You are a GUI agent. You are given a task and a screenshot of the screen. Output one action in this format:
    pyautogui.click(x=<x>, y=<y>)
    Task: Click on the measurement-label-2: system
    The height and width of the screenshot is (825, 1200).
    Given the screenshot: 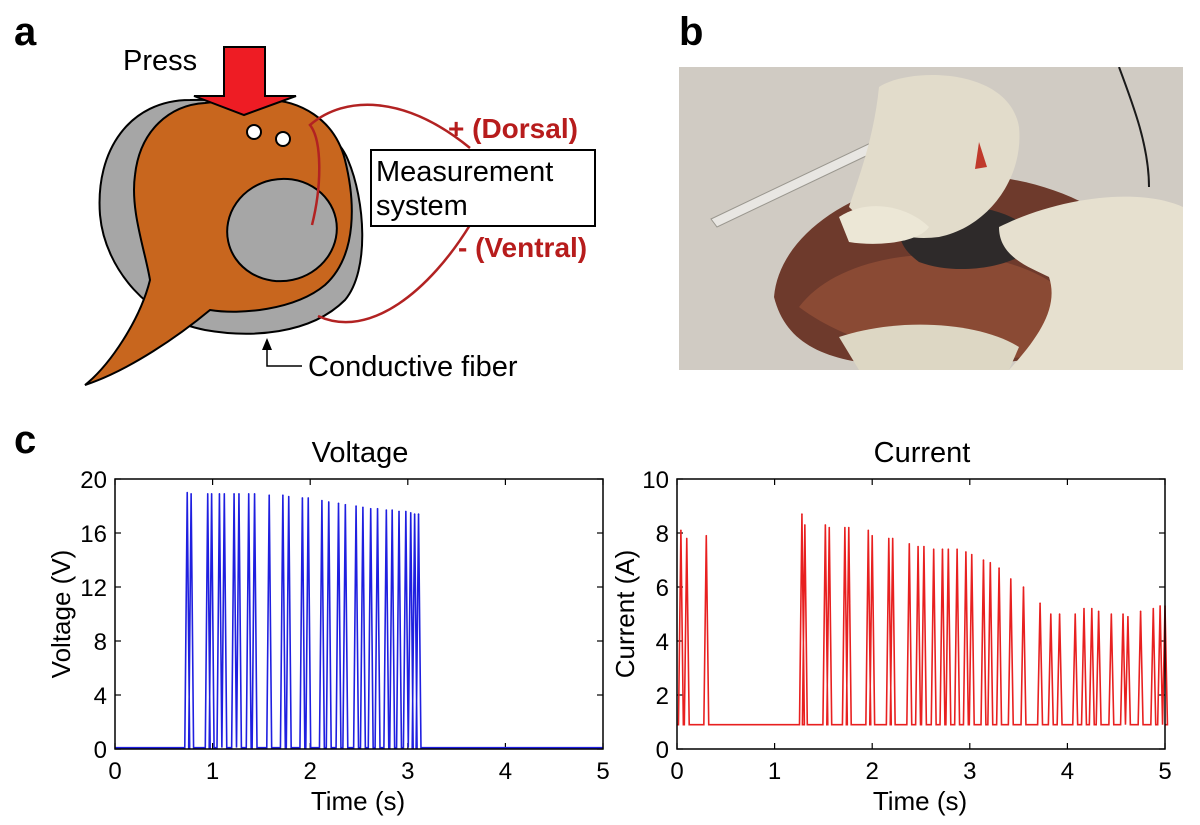 What is the action you would take?
    pyautogui.click(x=422, y=206)
    